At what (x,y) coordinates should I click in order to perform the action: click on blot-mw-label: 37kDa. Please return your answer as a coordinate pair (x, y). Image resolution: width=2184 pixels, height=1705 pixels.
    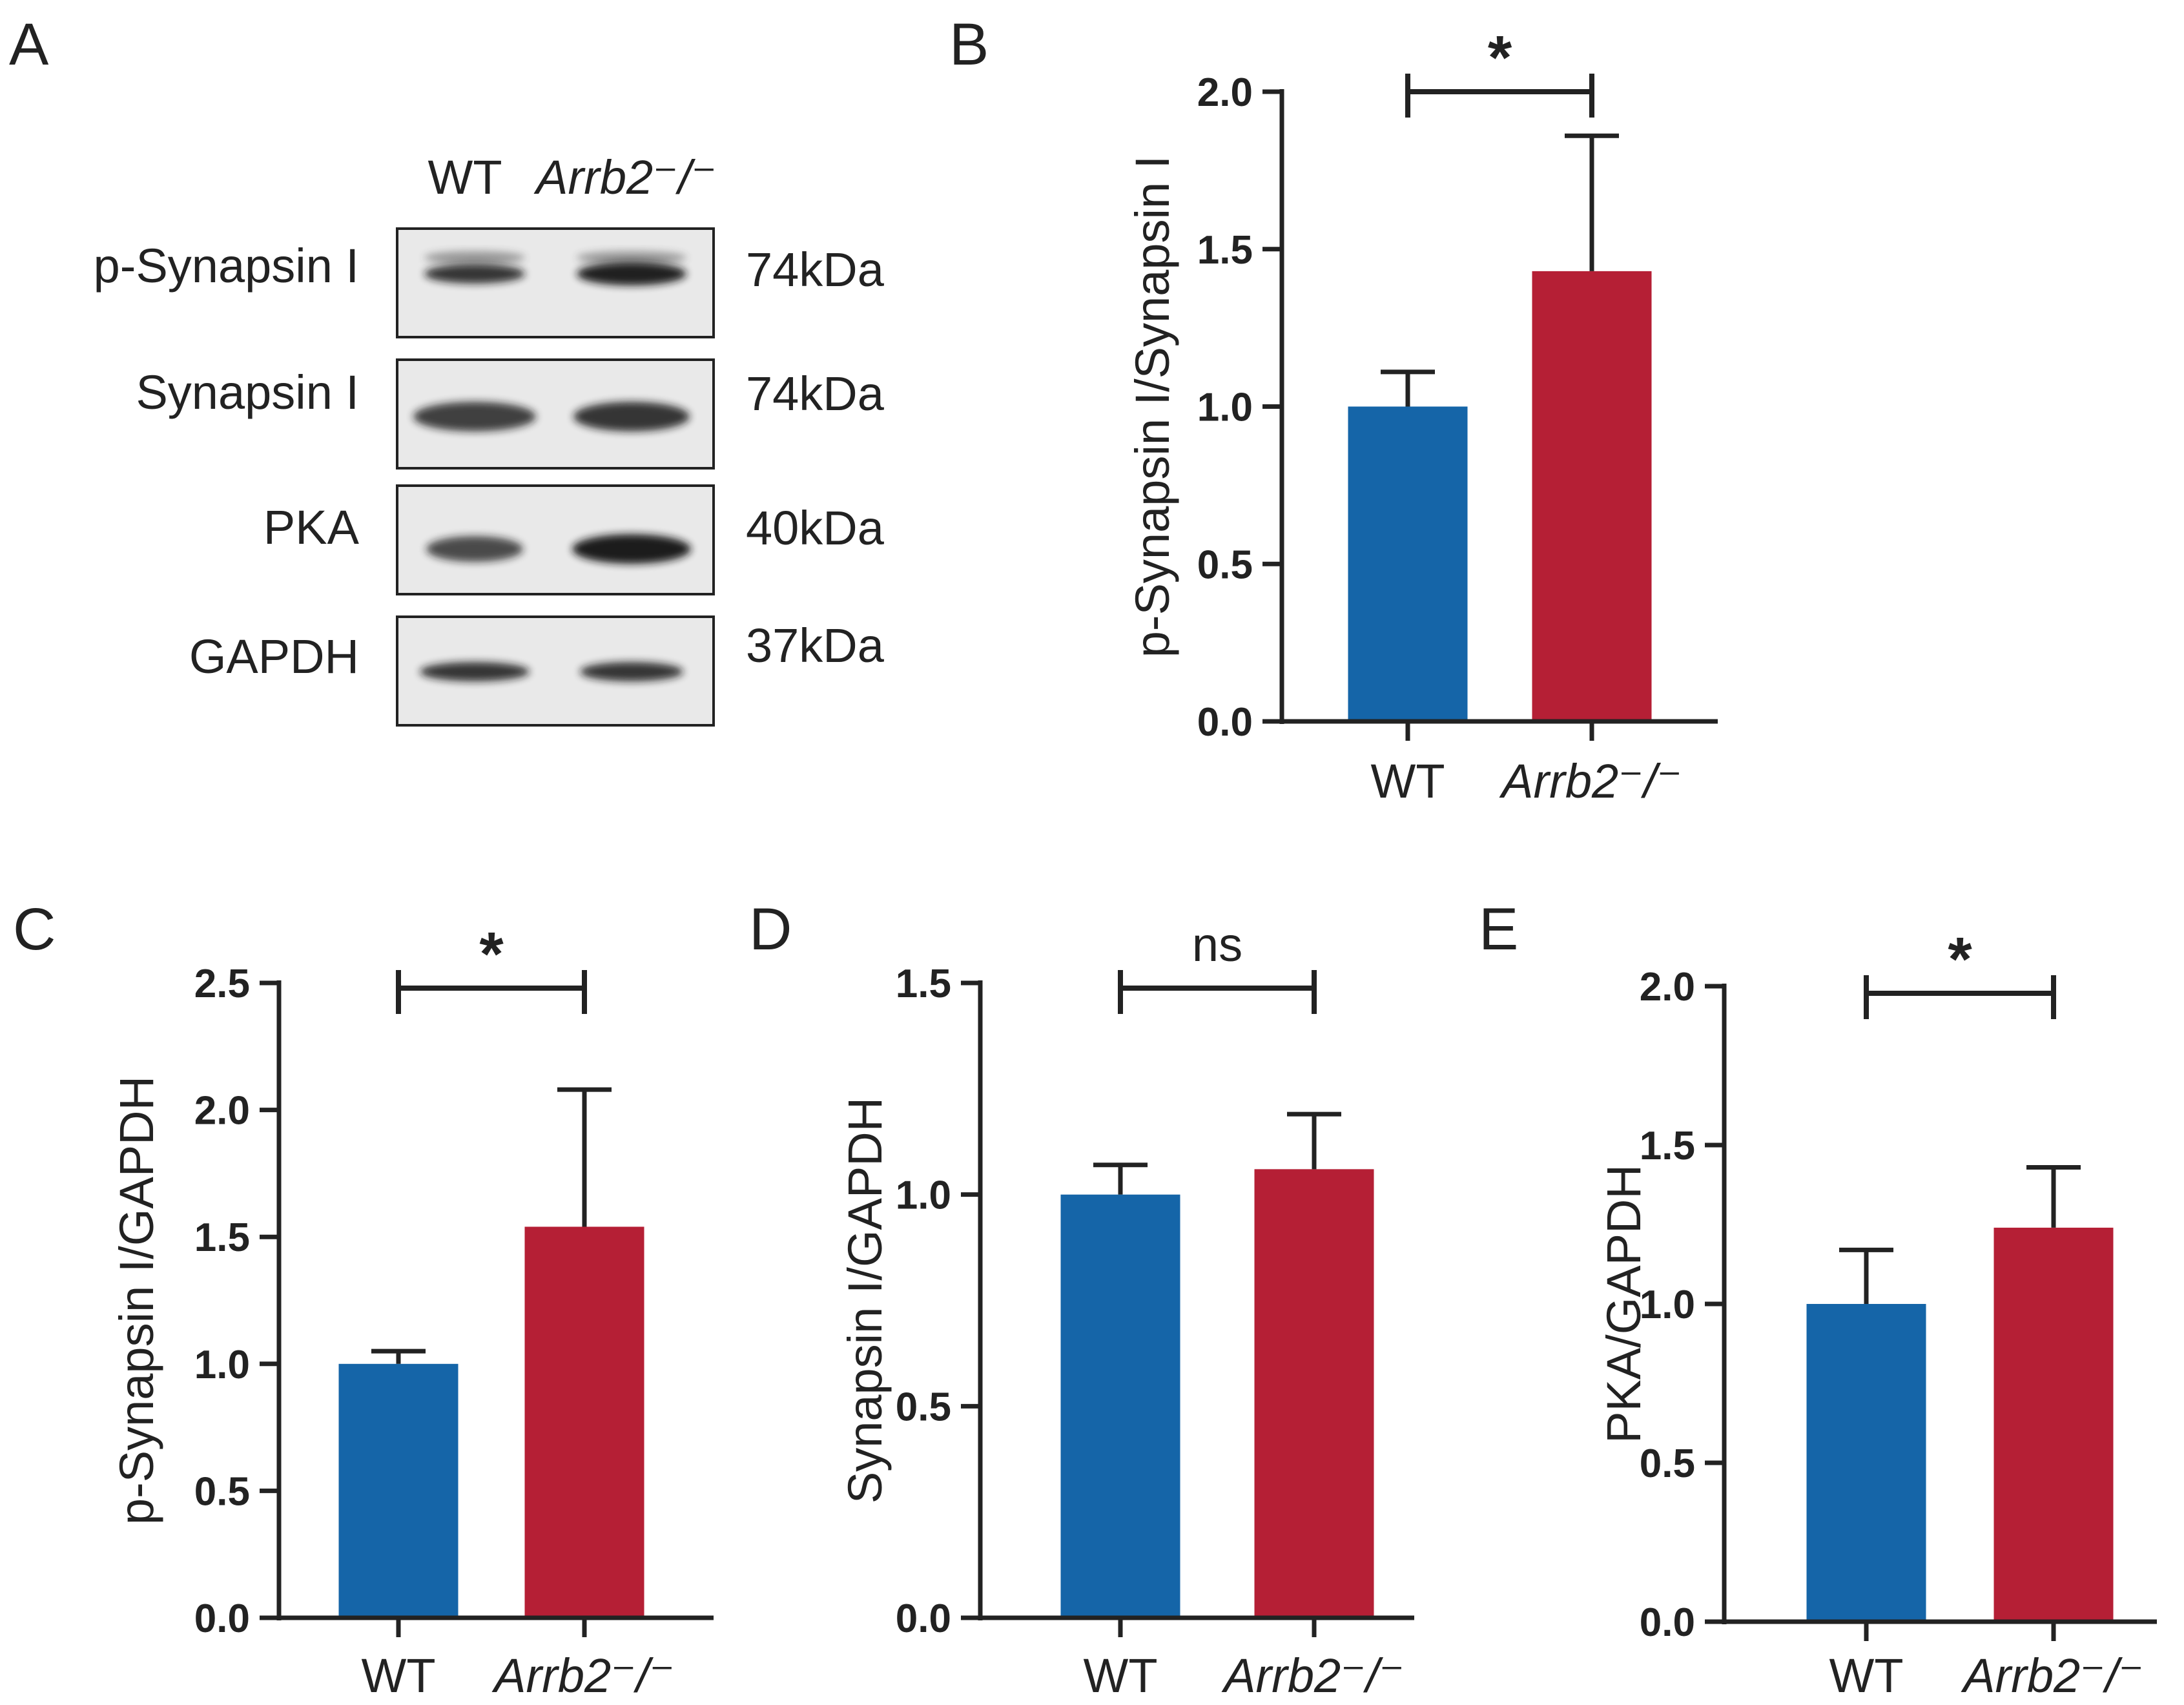
    Looking at the image, I should click on (815, 645).